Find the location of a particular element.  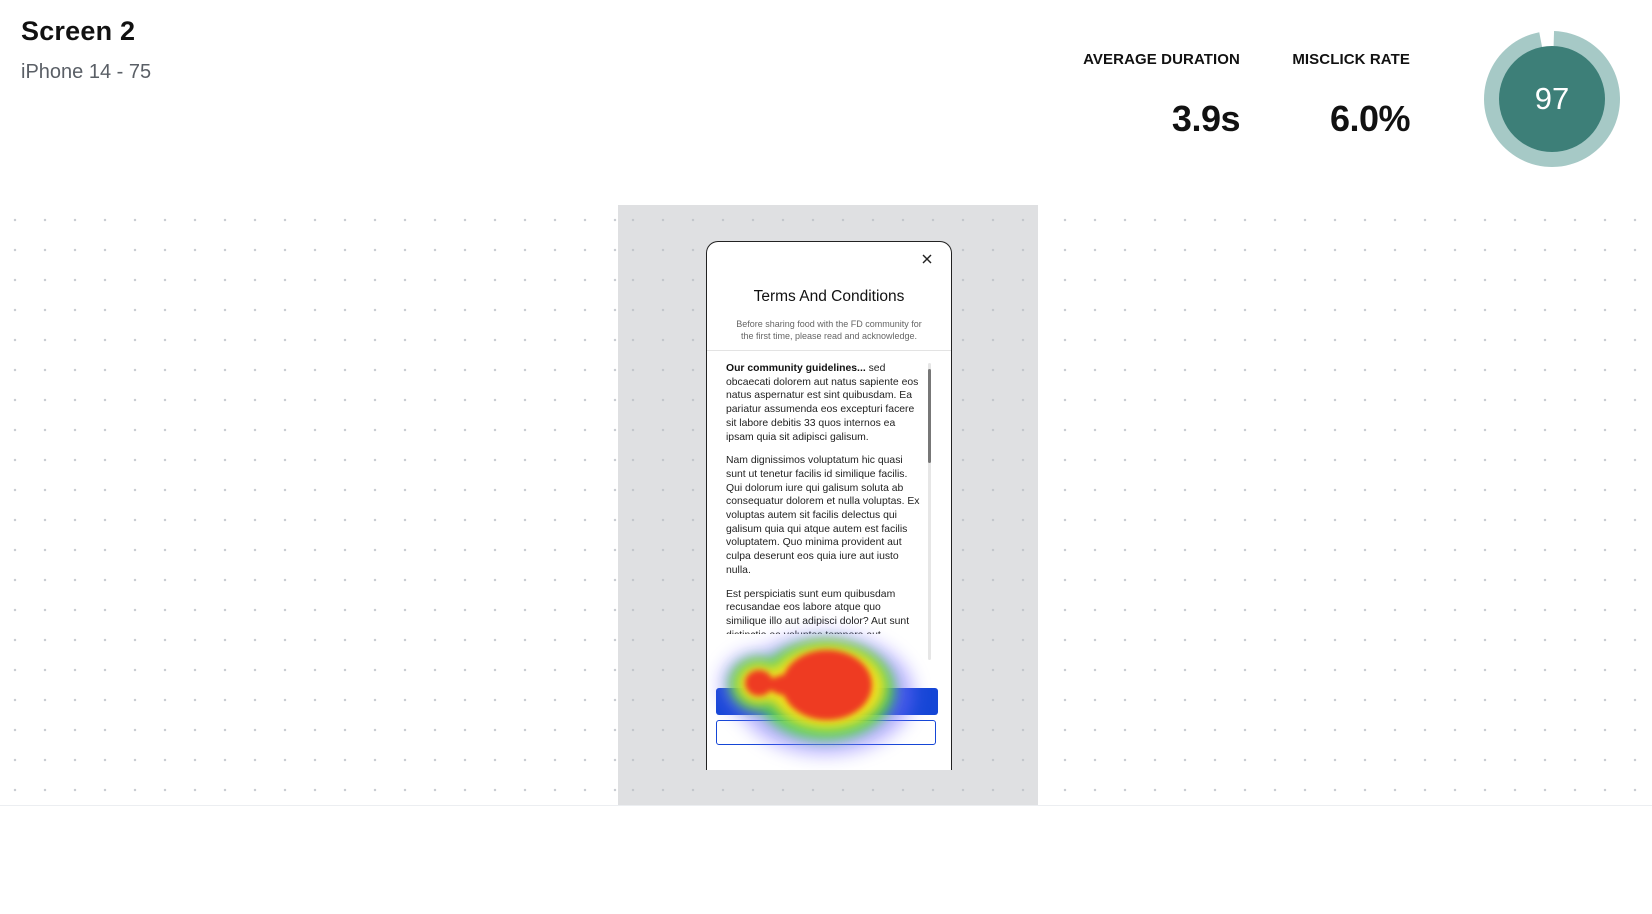

usability-score-ring: 97 is located at coordinates (1552, 99).